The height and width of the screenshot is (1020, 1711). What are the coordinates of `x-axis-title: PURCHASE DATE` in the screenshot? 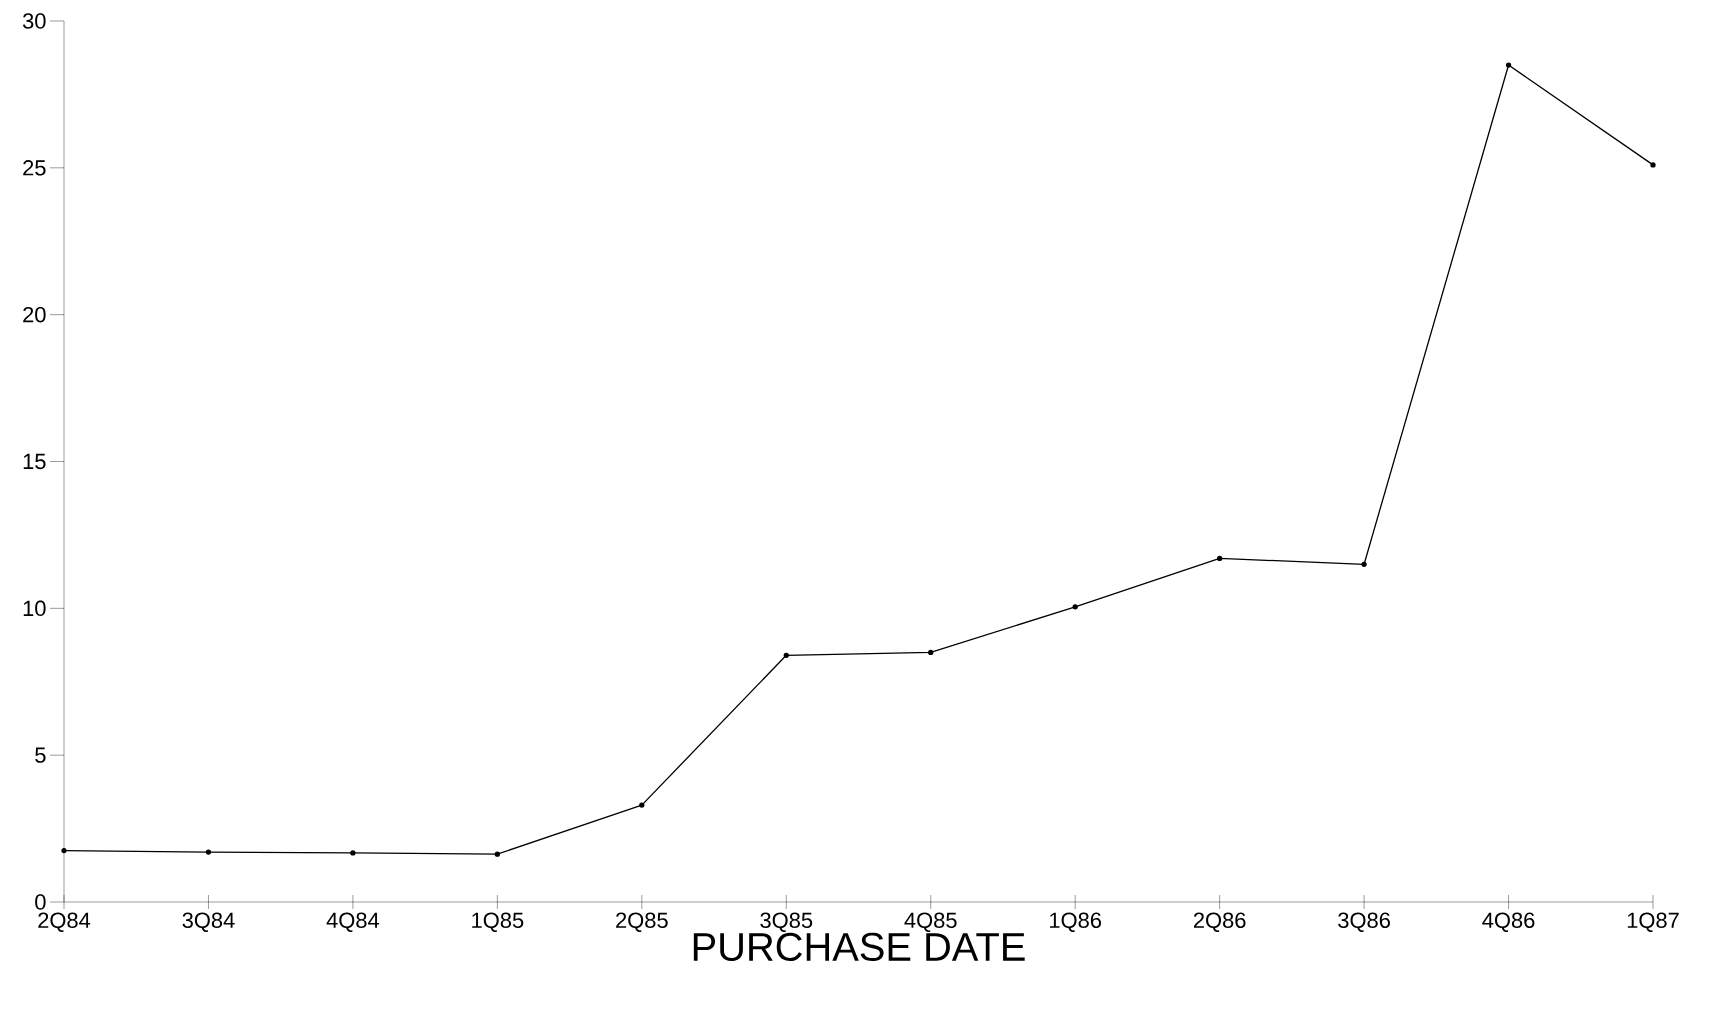 It's located at (859, 947).